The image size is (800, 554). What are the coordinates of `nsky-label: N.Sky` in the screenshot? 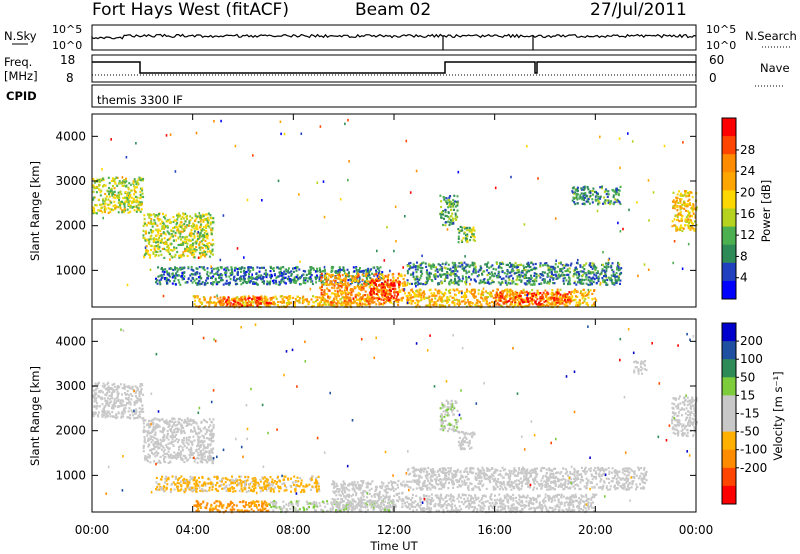 It's located at (20, 36).